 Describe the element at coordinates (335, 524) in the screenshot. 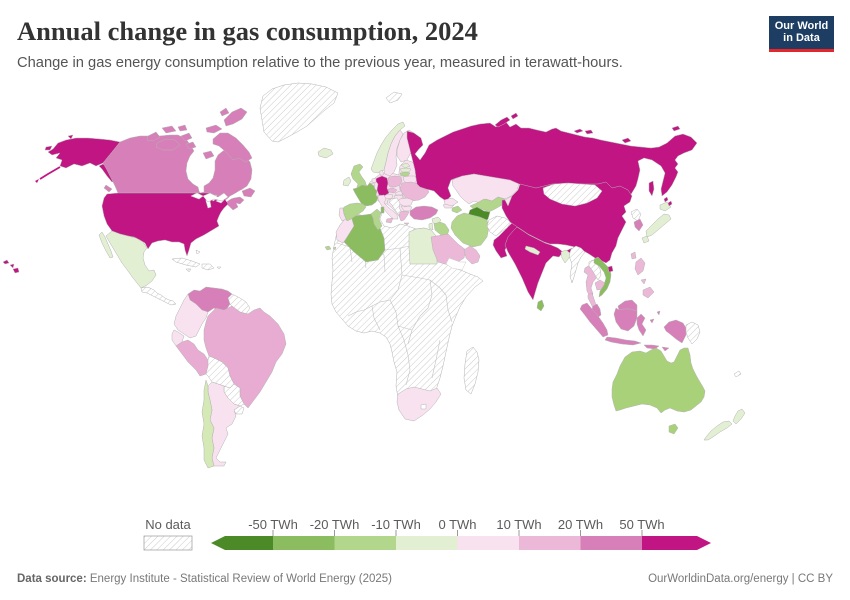

I see `svg-text: -20 TWh` at that location.